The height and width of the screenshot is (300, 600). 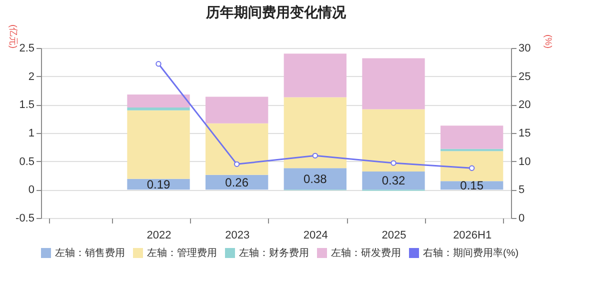 What do you see at coordinates (26, 105) in the screenshot?
I see `y-tick-label: 1.5` at bounding box center [26, 105].